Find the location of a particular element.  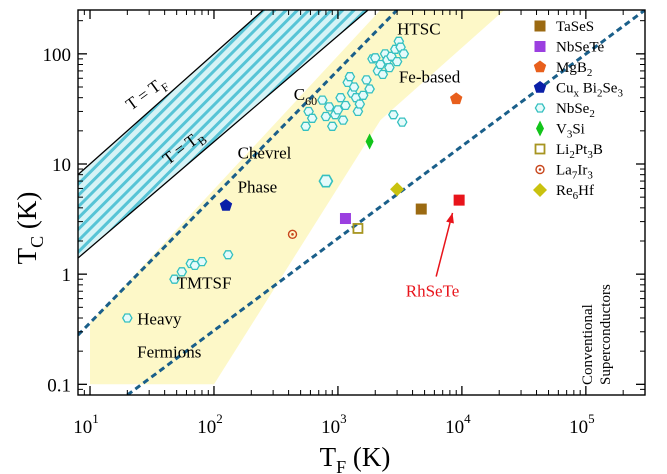

region-label-chevrel-phase: Chevrel Phase is located at coordinates (265, 170).